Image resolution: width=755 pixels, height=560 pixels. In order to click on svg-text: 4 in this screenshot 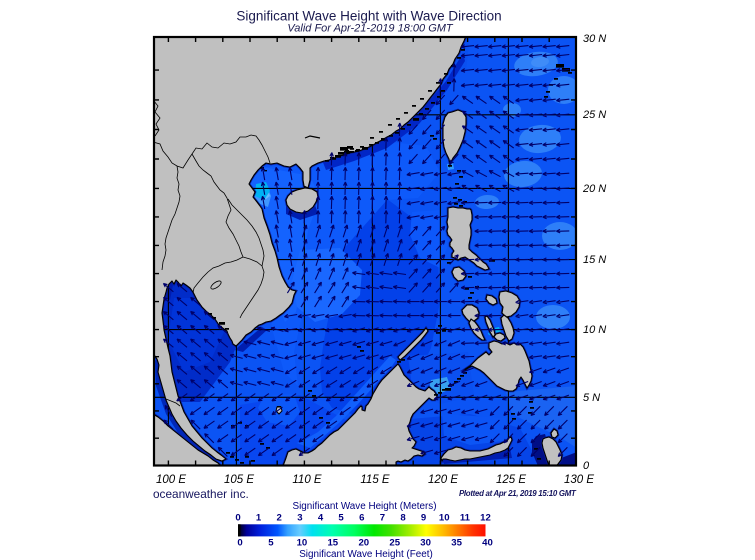, I will do `click(321, 518)`.